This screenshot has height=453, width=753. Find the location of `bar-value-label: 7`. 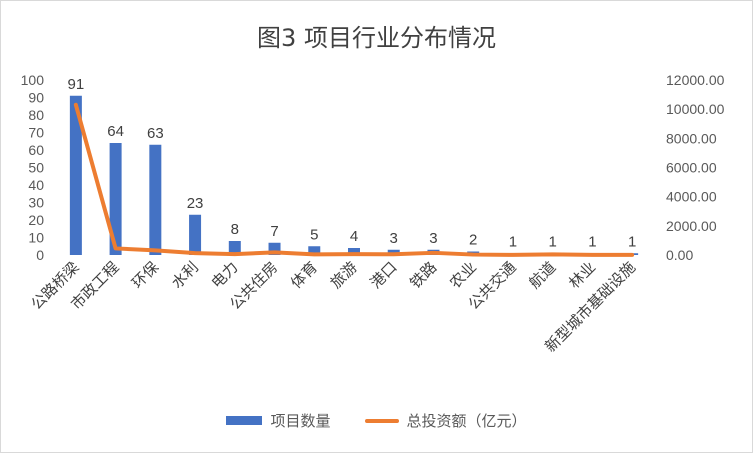

bar-value-label: 7 is located at coordinates (274, 231).